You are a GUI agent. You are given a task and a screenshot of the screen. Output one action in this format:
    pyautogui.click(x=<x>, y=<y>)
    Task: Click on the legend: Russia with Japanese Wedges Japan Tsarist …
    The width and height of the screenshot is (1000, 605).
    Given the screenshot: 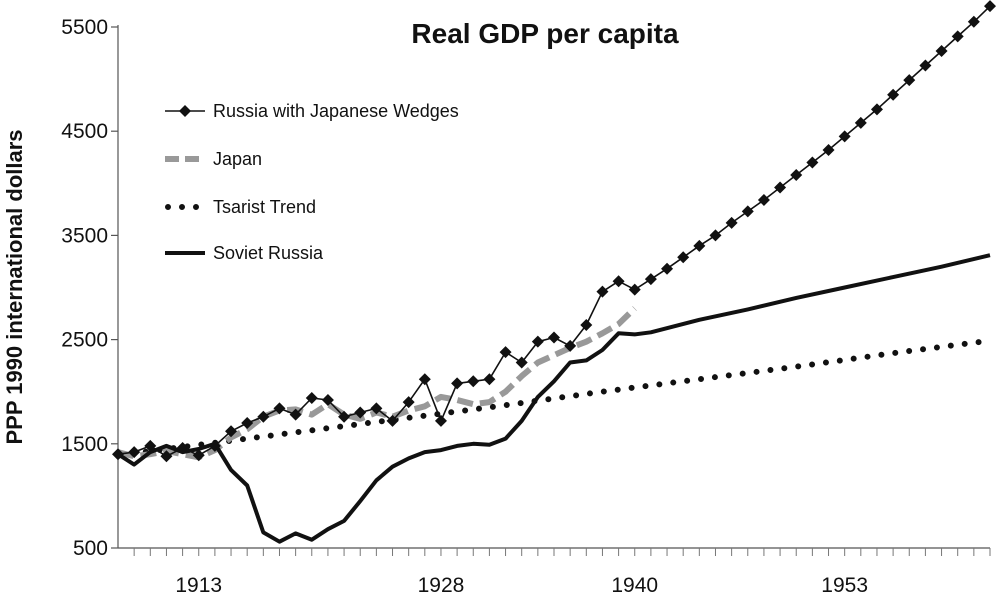 What is the action you would take?
    pyautogui.click(x=312, y=182)
    